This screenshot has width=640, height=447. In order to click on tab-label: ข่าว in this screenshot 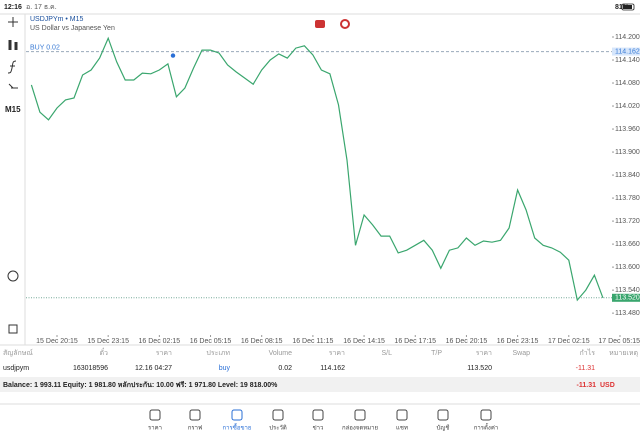, I will do `click(318, 428)`.